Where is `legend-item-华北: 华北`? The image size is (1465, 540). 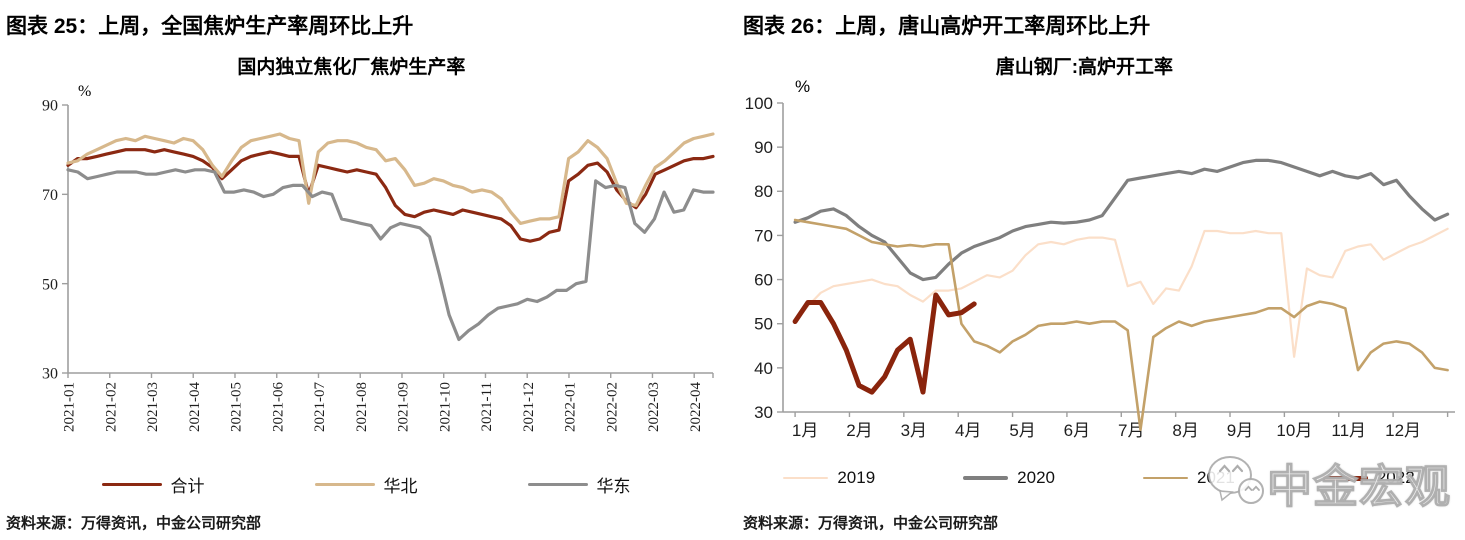 legend-item-华北: 华北 is located at coordinates (366, 484).